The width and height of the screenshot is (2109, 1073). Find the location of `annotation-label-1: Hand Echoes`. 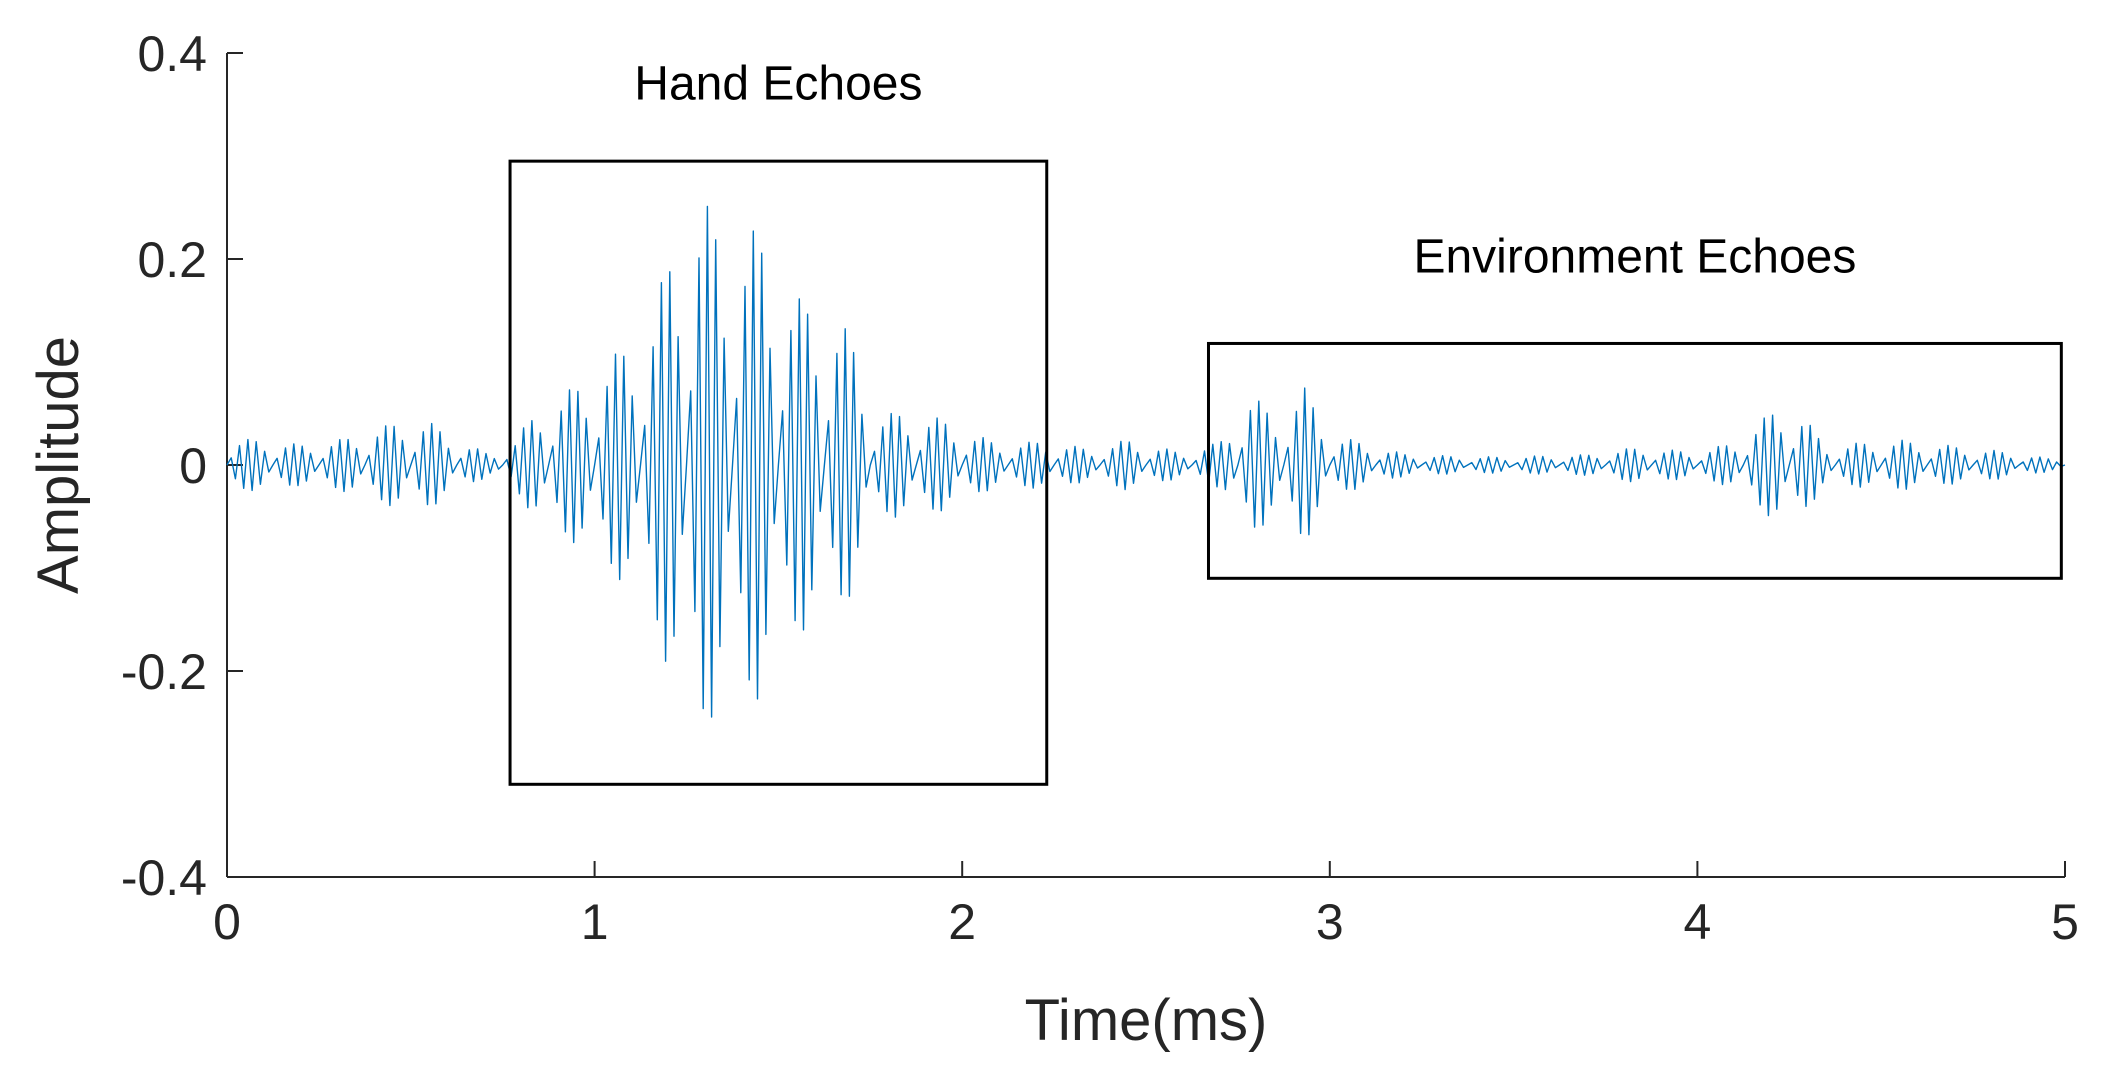

annotation-label-1: Hand Echoes is located at coordinates (778, 83).